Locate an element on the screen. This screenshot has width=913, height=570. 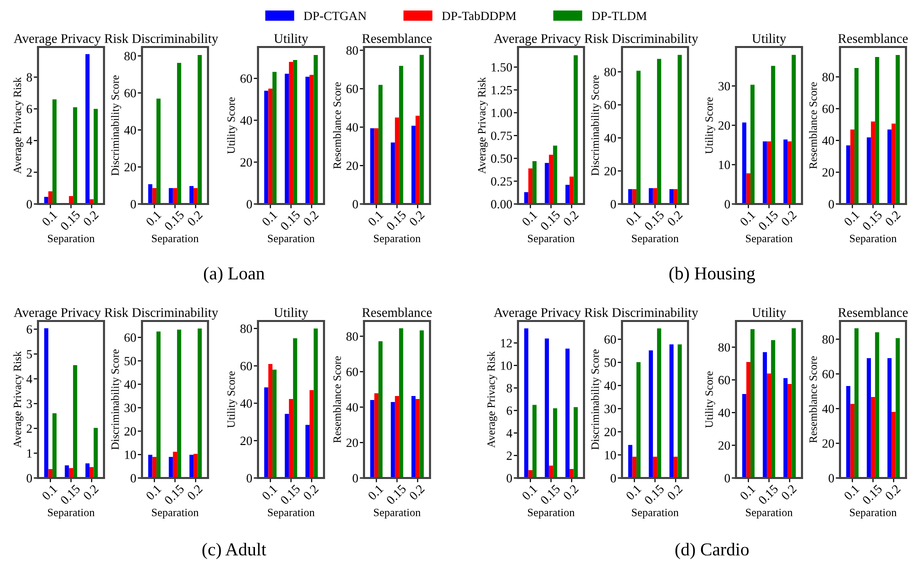
y-axis-title: Average Privacy Risk is located at coordinates (483, 125).